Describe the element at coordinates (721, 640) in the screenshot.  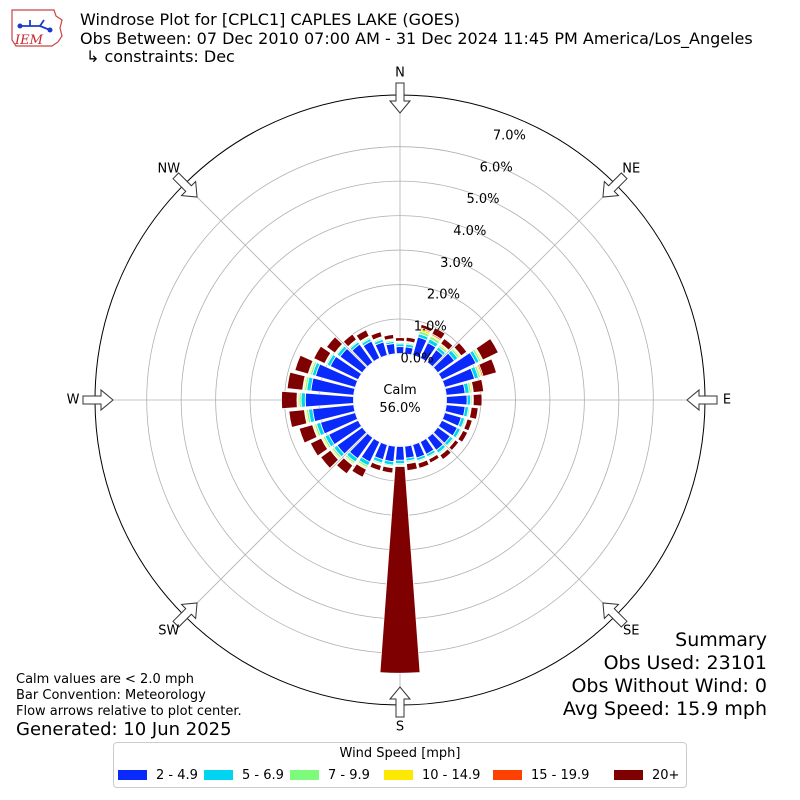
I see `summary-heading: Summary` at that location.